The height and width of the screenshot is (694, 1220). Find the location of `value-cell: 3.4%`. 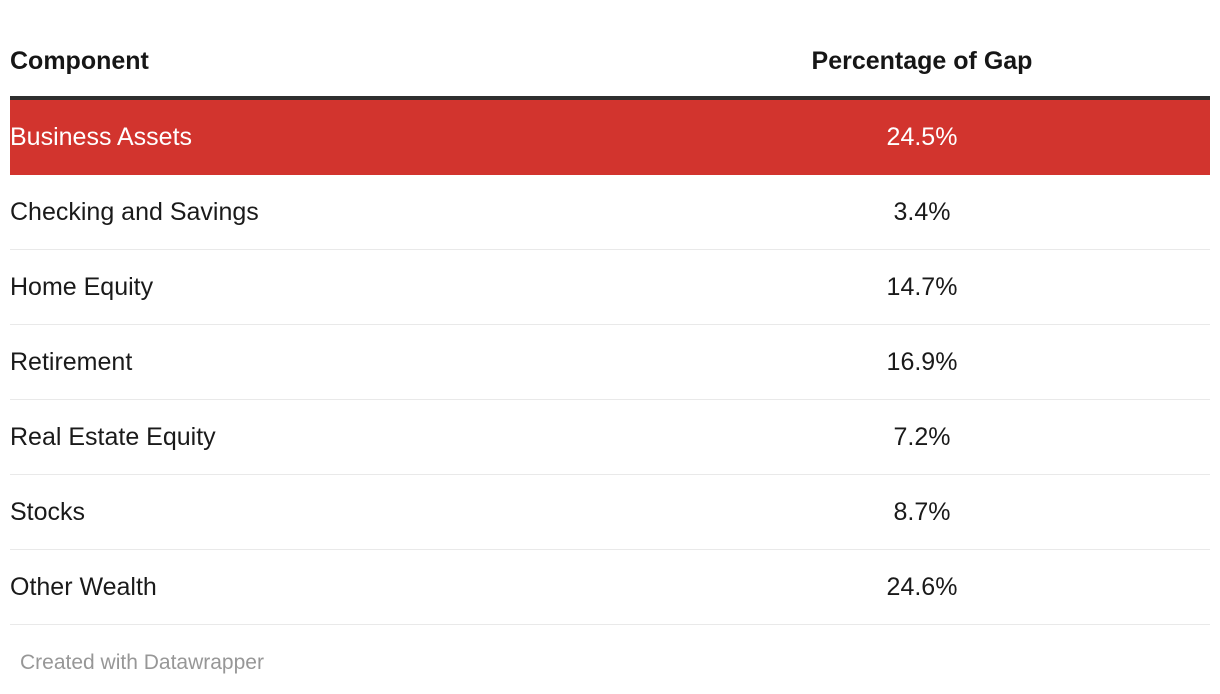

value-cell: 3.4% is located at coordinates (922, 212).